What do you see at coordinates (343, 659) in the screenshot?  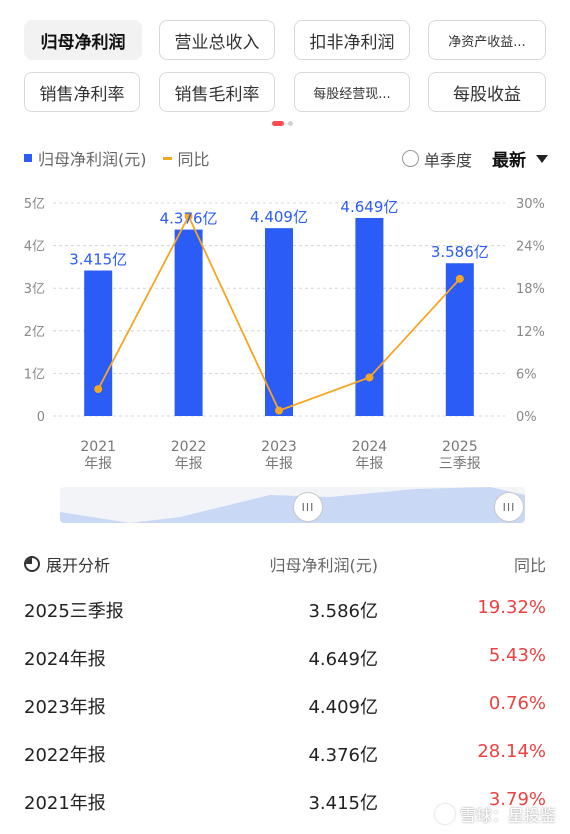 I see `row-value: 4.649亿` at bounding box center [343, 659].